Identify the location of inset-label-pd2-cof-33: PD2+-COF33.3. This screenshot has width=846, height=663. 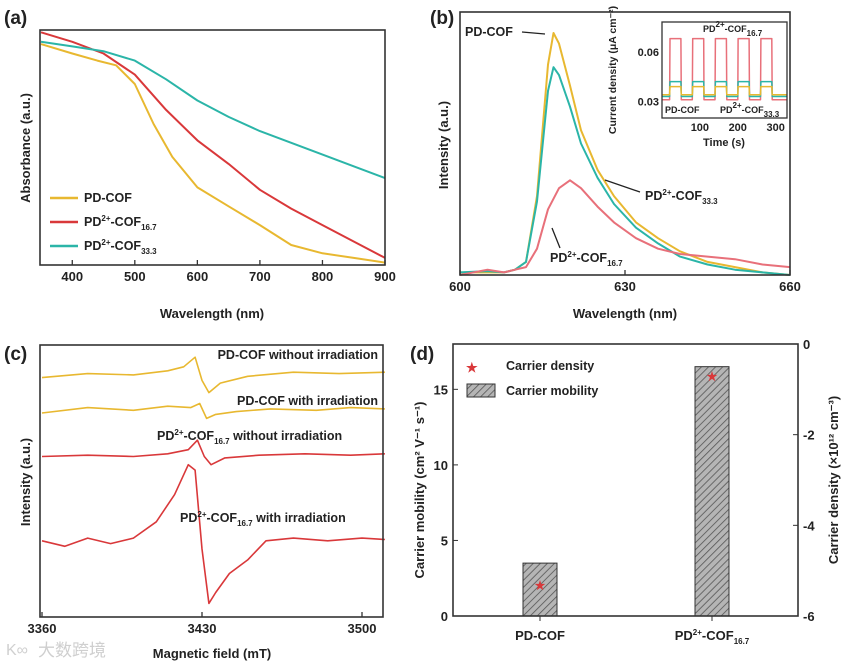
(750, 110).